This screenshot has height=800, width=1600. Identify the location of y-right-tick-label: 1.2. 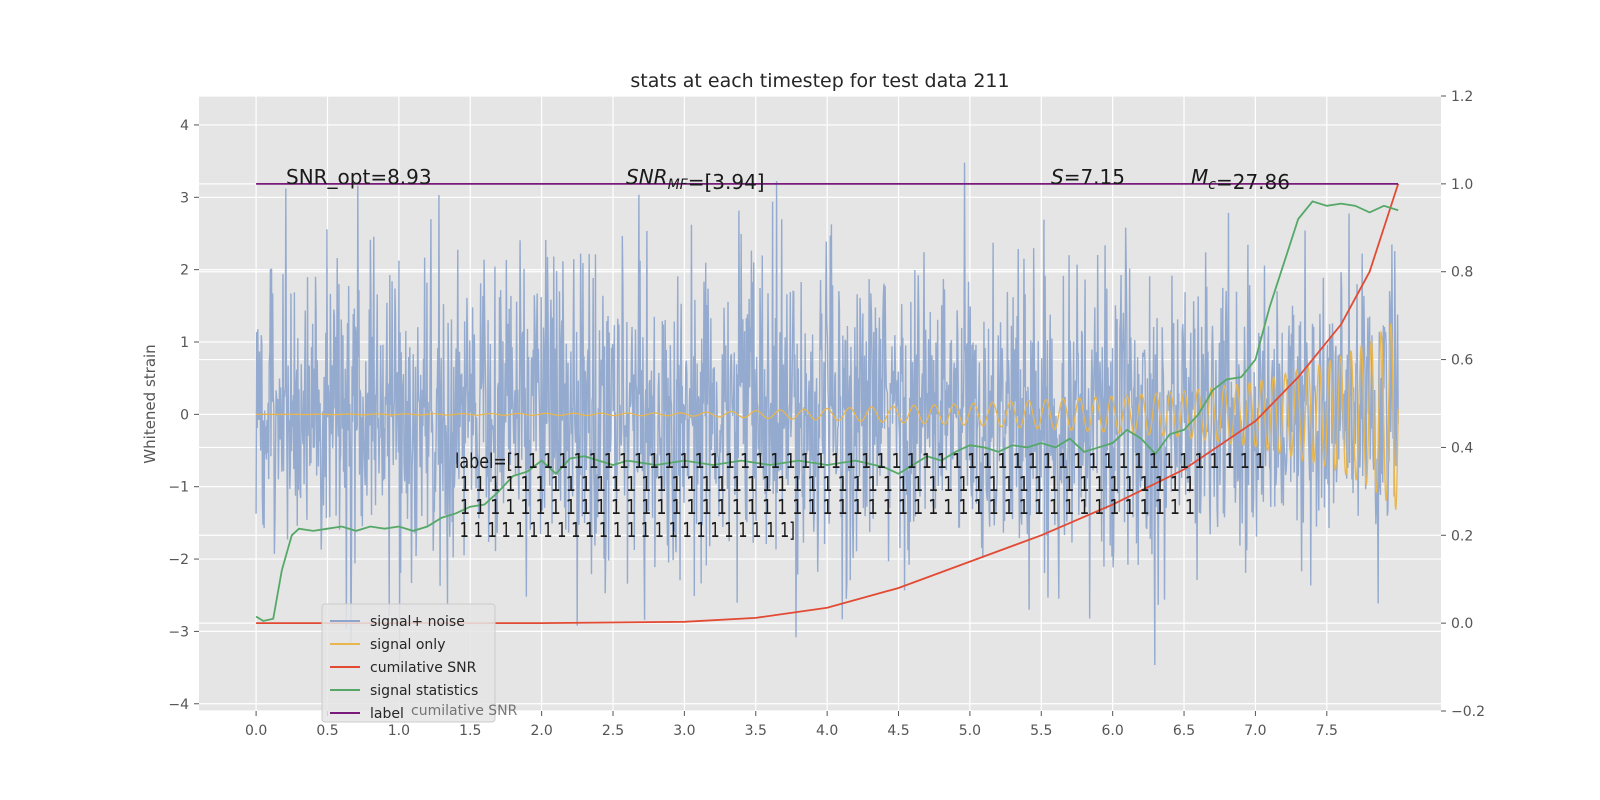
(1462, 97).